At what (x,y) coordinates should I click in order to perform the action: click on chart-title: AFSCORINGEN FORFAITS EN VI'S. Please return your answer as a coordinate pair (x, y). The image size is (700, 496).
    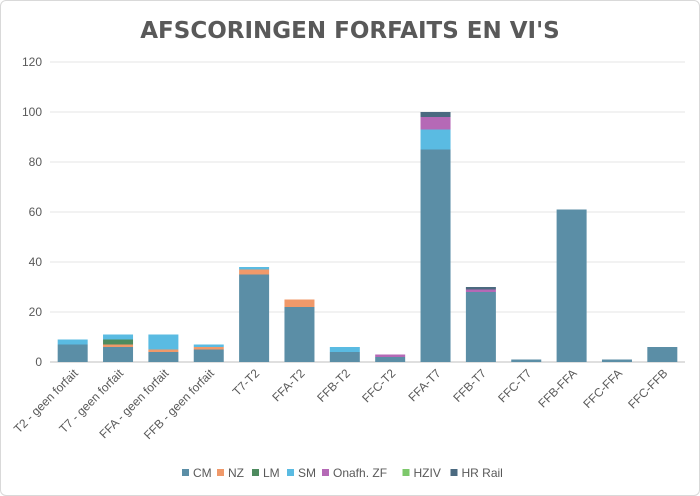
    Looking at the image, I should click on (349, 31).